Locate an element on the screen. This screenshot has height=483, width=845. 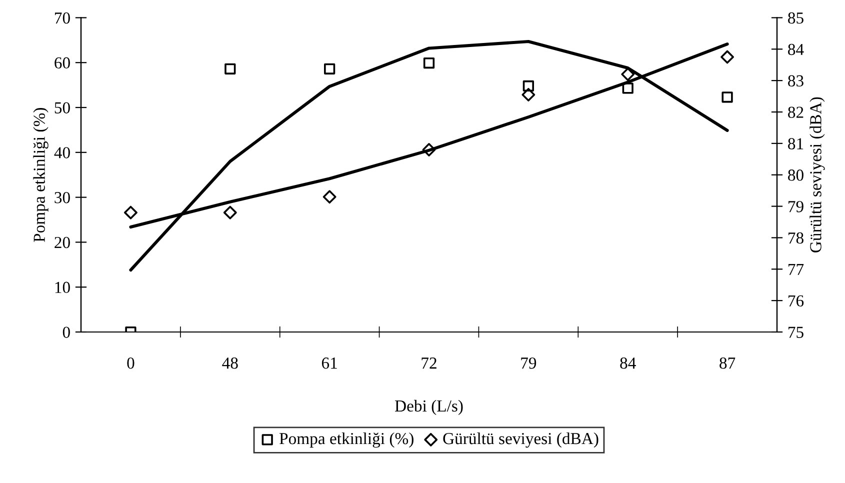
x-tick-label: 87 is located at coordinates (728, 363).